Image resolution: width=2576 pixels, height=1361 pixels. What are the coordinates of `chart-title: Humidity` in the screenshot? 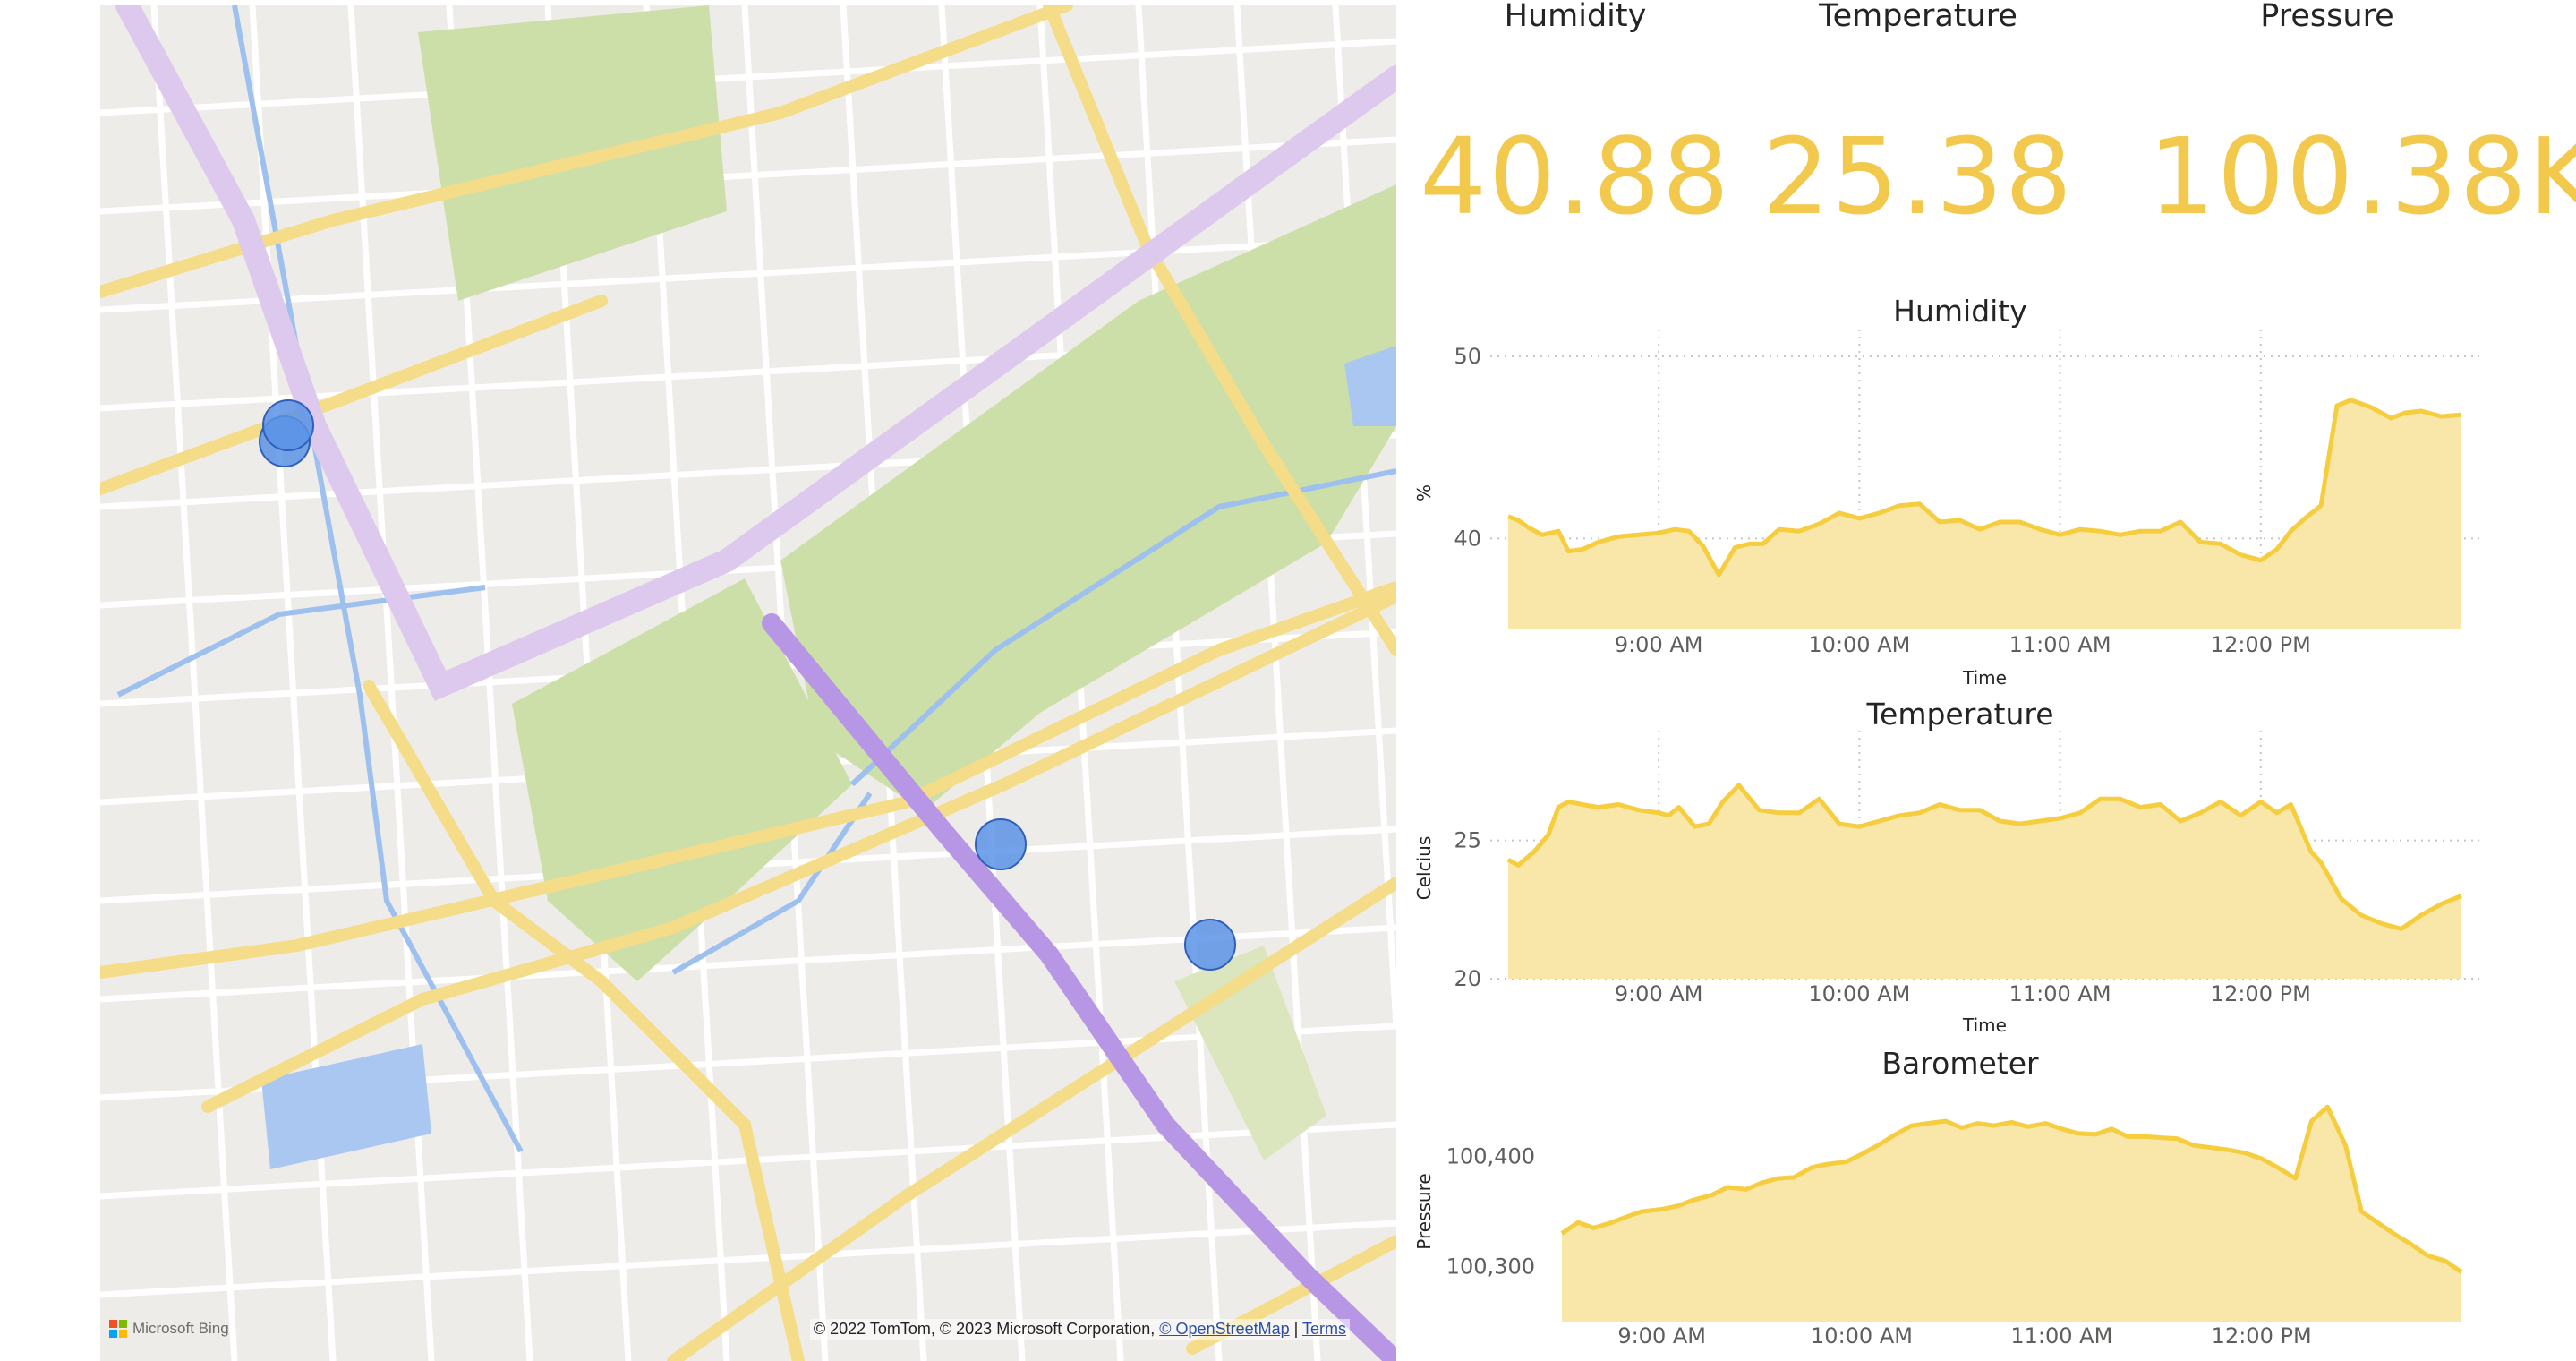 It's located at (1960, 312).